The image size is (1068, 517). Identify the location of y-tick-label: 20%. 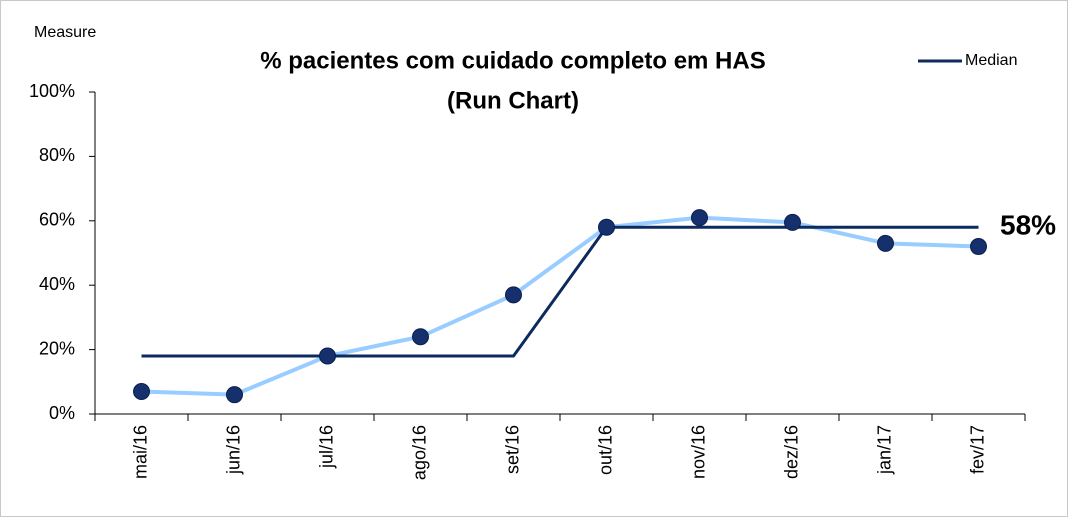
(57, 348).